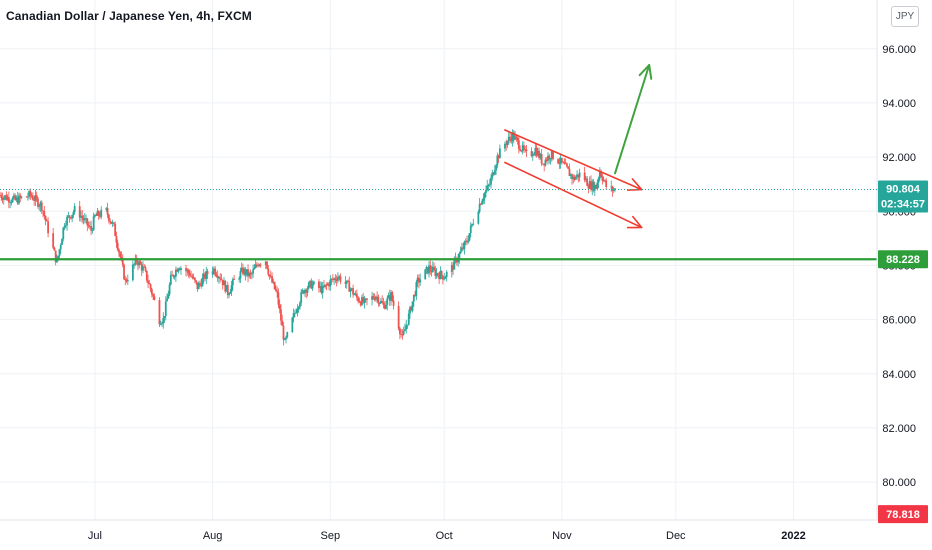 The image size is (932, 550). Describe the element at coordinates (573, 195) in the screenshot. I see `channel-lower-line` at that location.